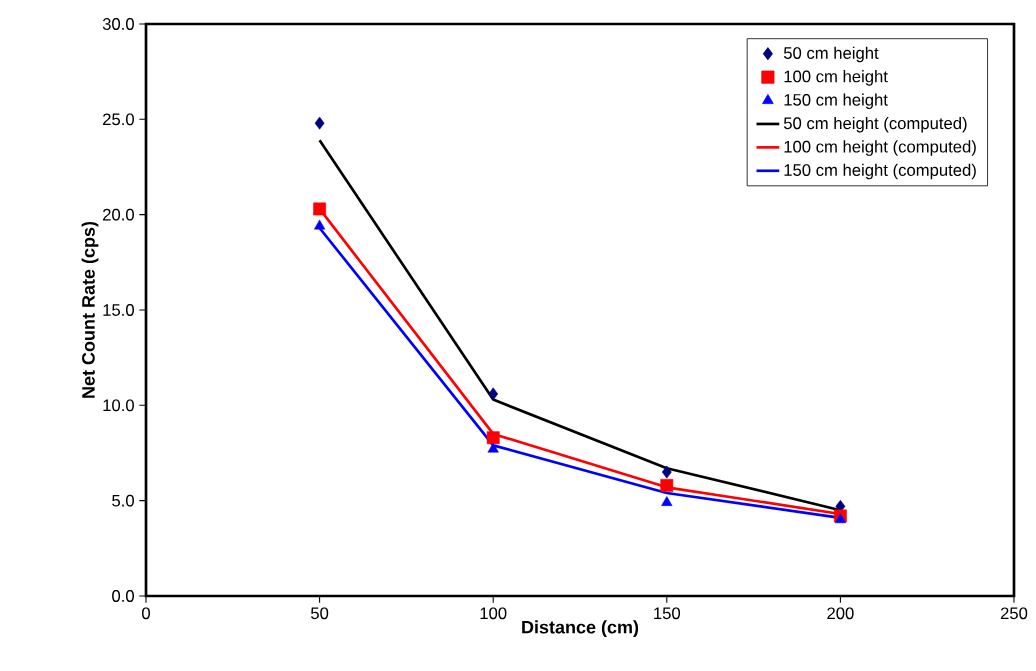  I want to click on x-axis-title: Distance (cm), so click(580, 629).